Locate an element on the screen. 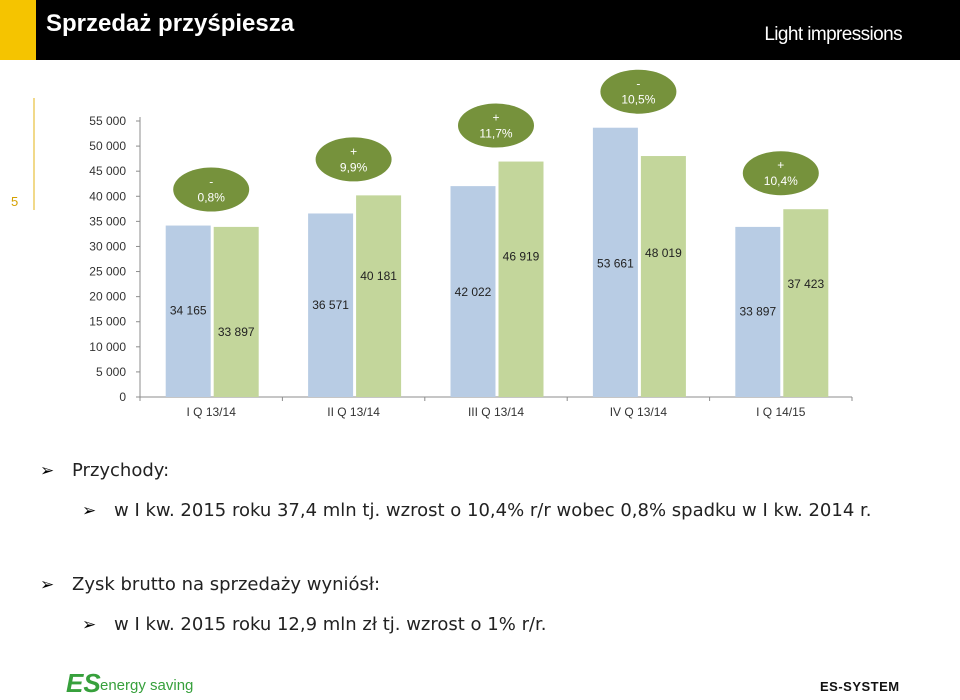 The height and width of the screenshot is (700, 960). y-tick-label: 30 000 is located at coordinates (107, 246).